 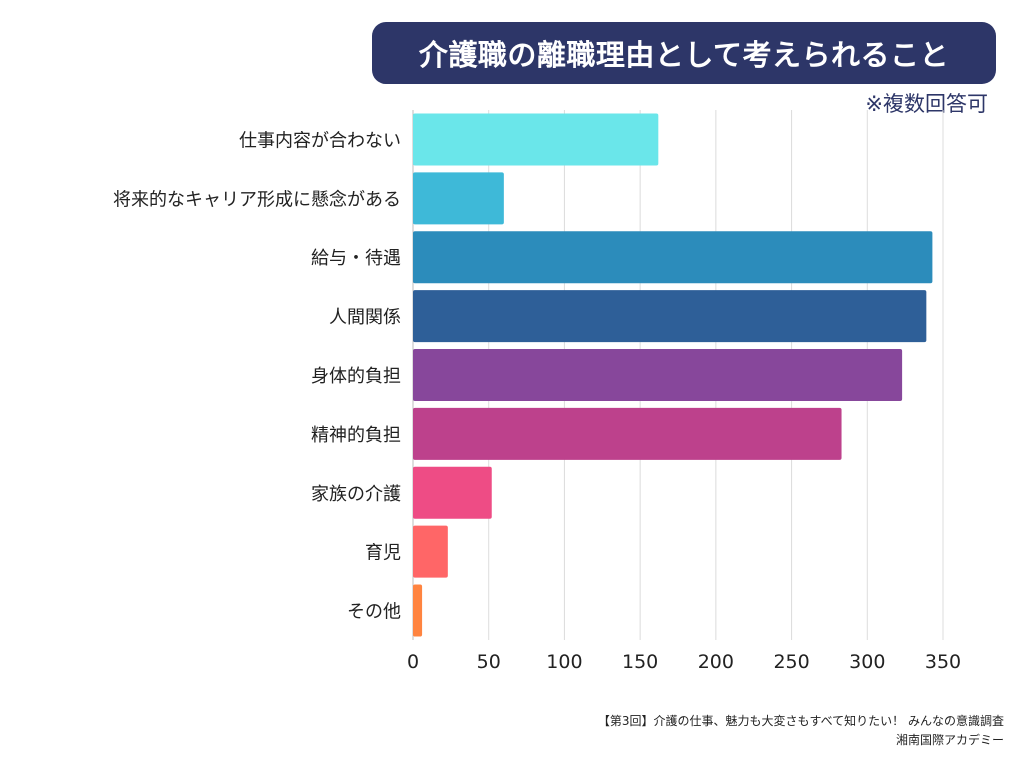 I want to click on x-tick-label: 150, so click(x=640, y=662).